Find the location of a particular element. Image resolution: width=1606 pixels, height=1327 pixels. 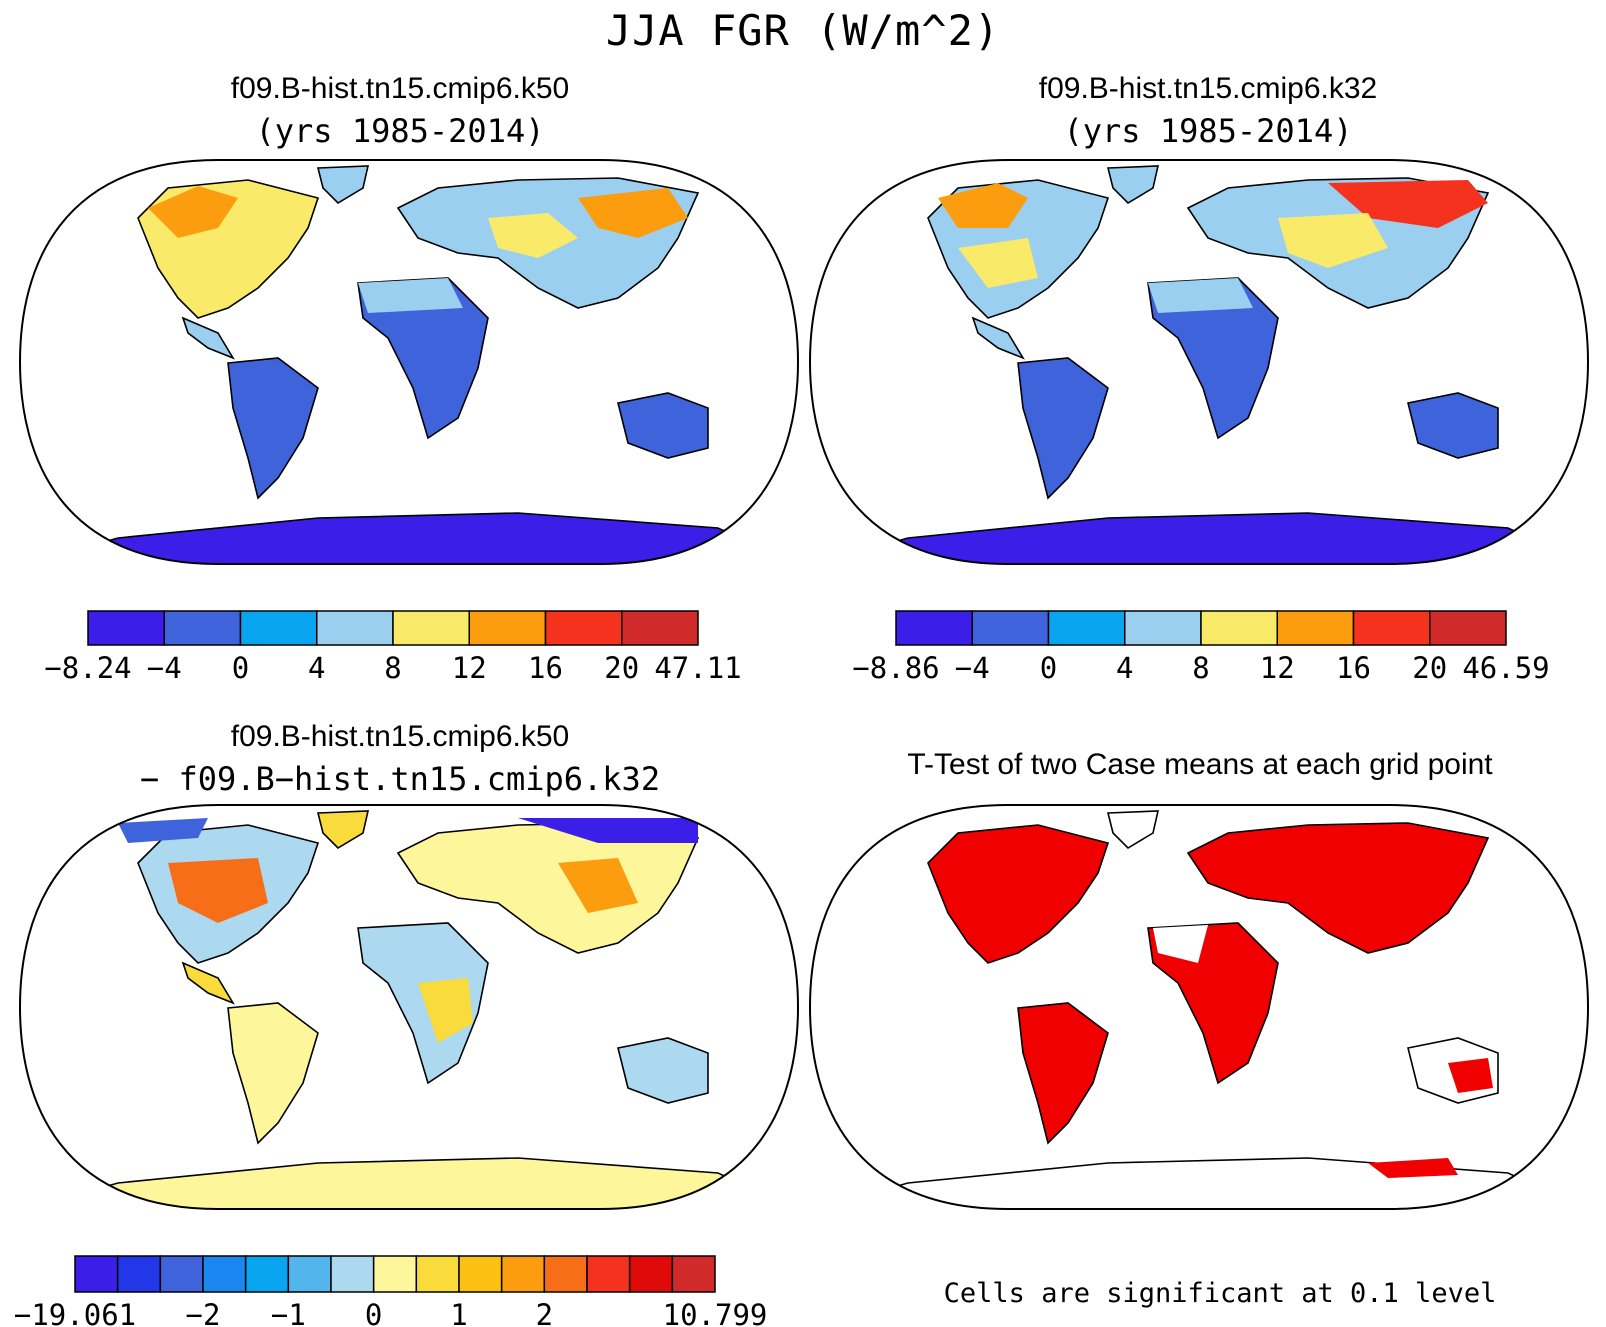

case2-title: f09.B-hist.tn15.cmip6.k32 is located at coordinates (1208, 88).